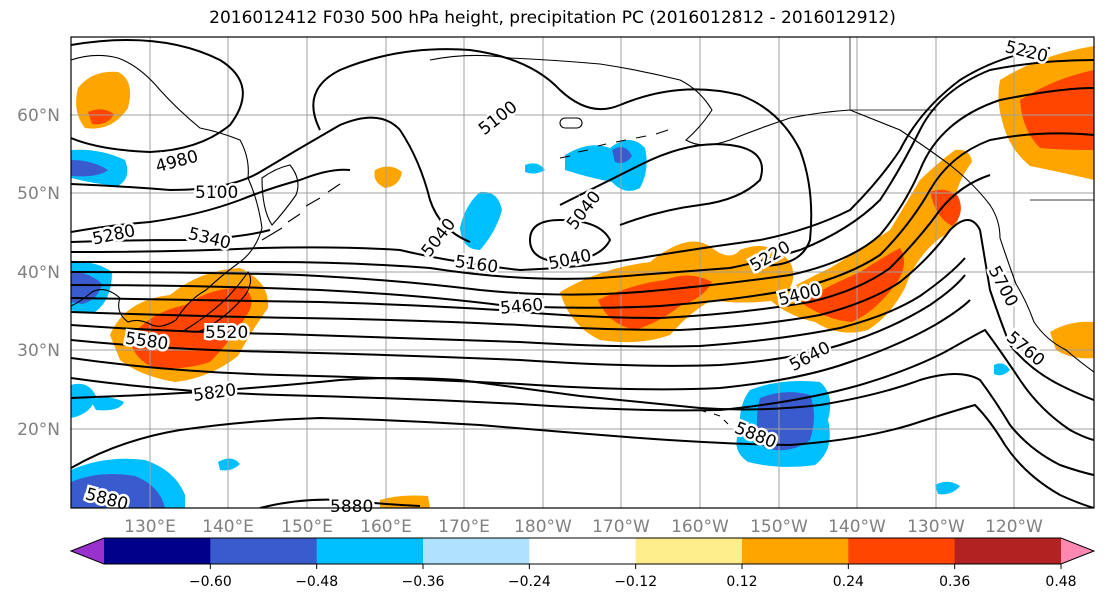 This screenshot has width=1105, height=601. I want to click on lon-label: 160°W, so click(700, 527).